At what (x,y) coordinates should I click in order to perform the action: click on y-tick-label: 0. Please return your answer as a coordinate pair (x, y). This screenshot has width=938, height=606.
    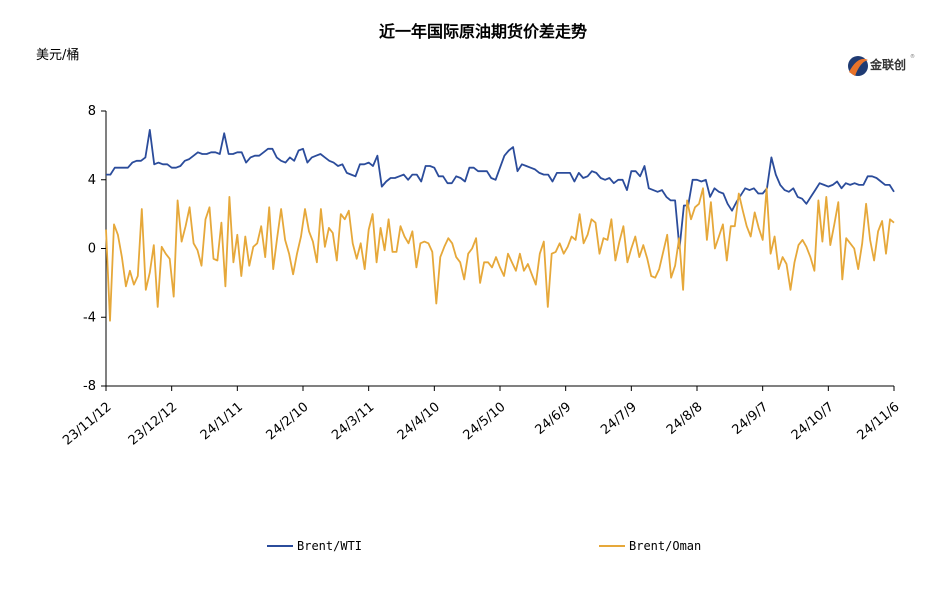
    Looking at the image, I should click on (92, 249).